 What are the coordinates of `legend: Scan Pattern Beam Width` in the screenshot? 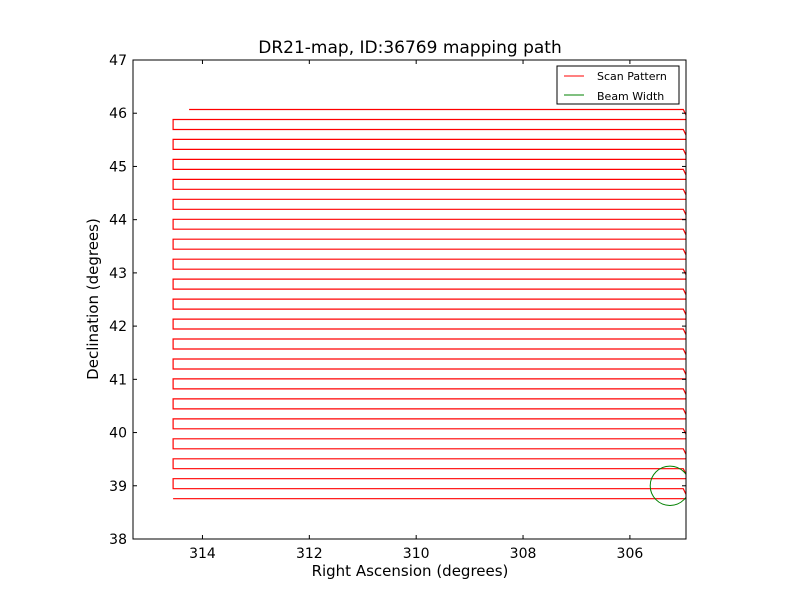 It's located at (618, 85).